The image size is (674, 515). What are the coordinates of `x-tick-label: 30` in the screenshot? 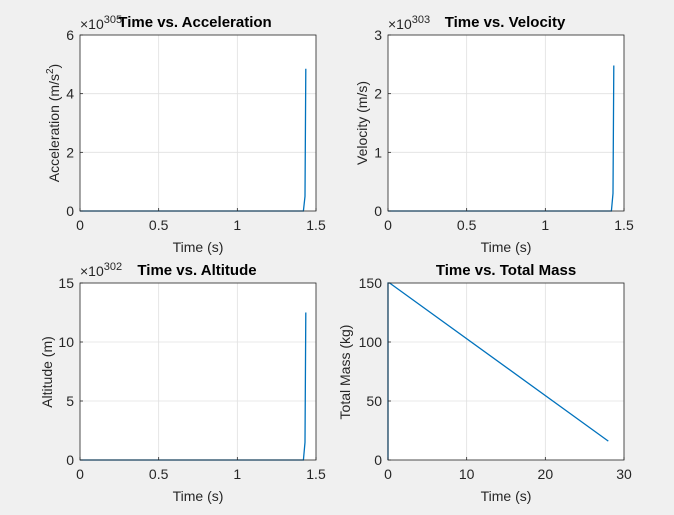 It's located at (624, 474).